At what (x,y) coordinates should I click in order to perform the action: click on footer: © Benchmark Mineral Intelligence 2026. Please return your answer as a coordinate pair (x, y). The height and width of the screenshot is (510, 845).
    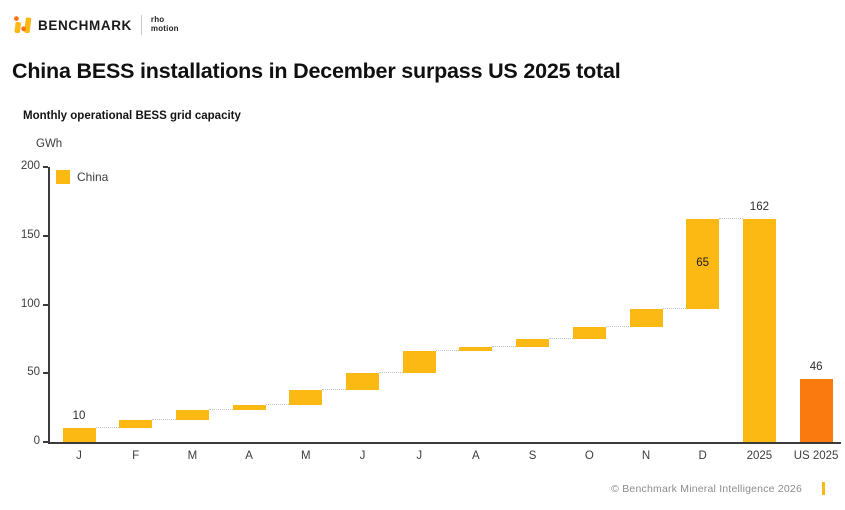
    Looking at the image, I should click on (718, 488).